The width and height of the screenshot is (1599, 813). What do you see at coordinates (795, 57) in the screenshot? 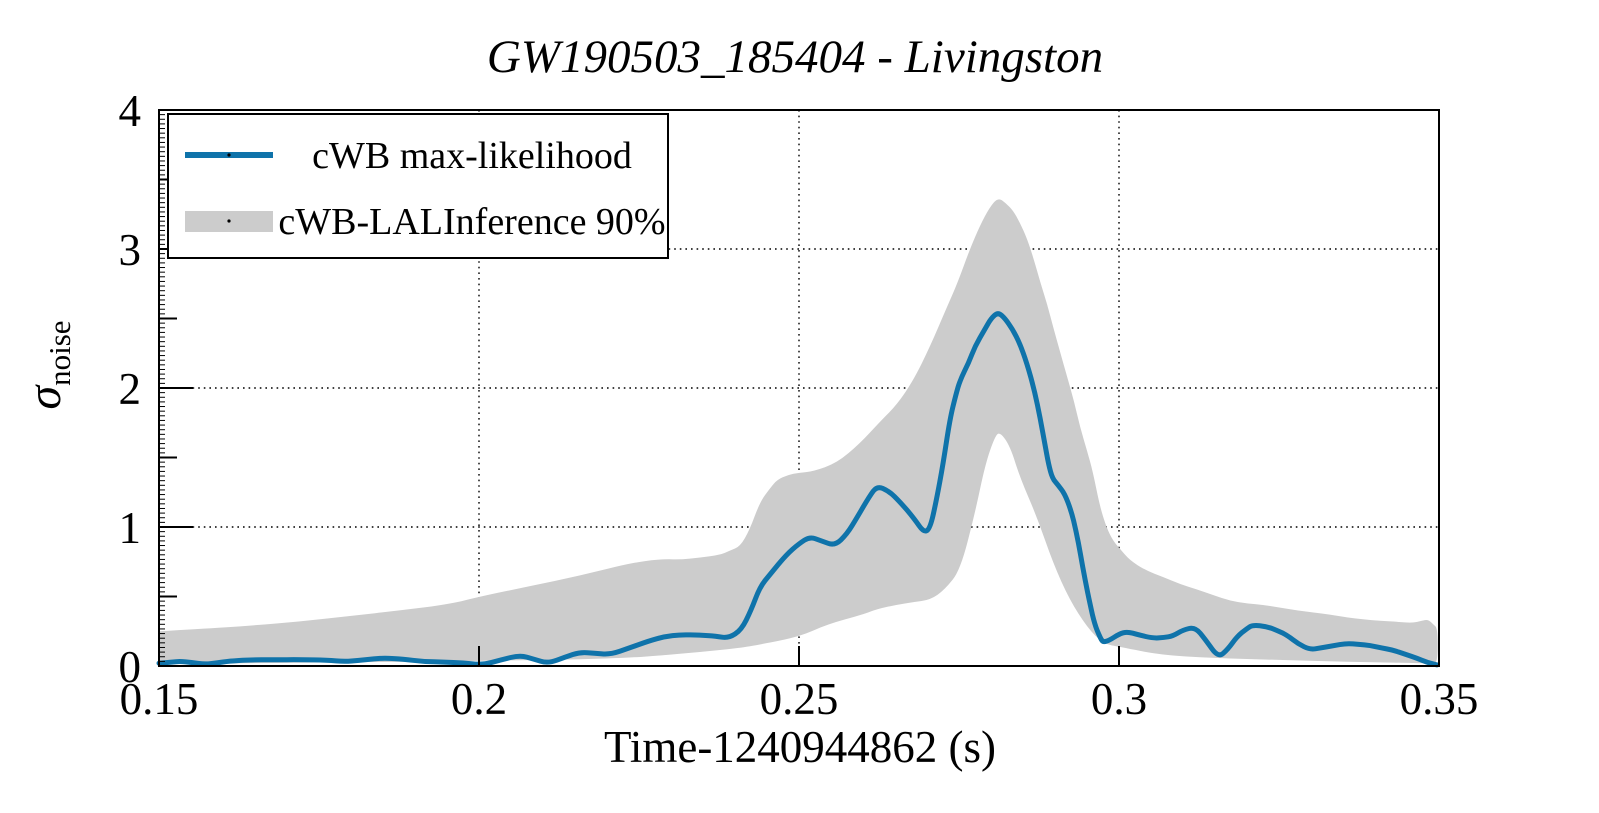
I see `chart-title: GW190503_185404 - Livingston` at bounding box center [795, 57].